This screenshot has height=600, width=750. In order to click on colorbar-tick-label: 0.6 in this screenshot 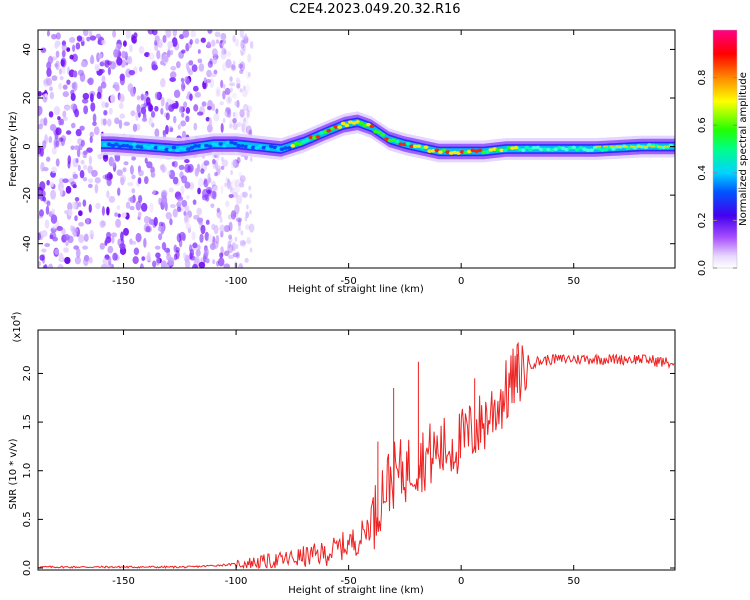, I will do `click(702, 125)`.